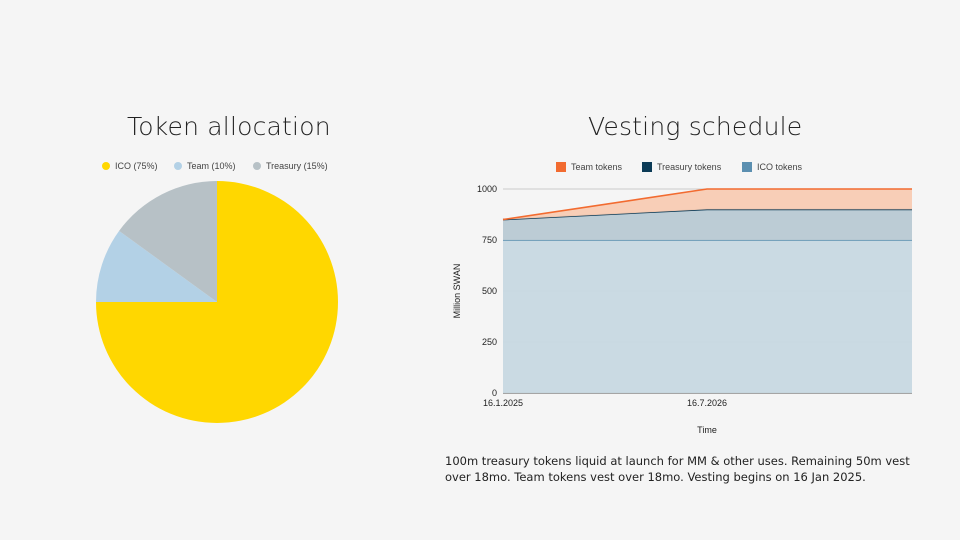 The image size is (960, 540). Describe the element at coordinates (457, 291) in the screenshot. I see `y-axis-label: Million SWAN` at that location.